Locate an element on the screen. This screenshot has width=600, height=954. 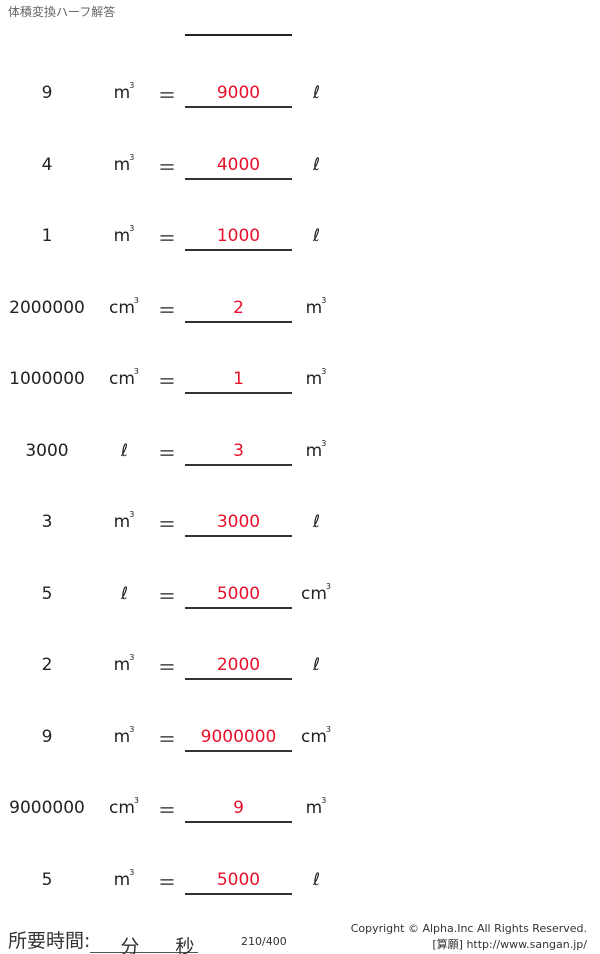
answer-field: 9000000 is located at coordinates (238, 739).